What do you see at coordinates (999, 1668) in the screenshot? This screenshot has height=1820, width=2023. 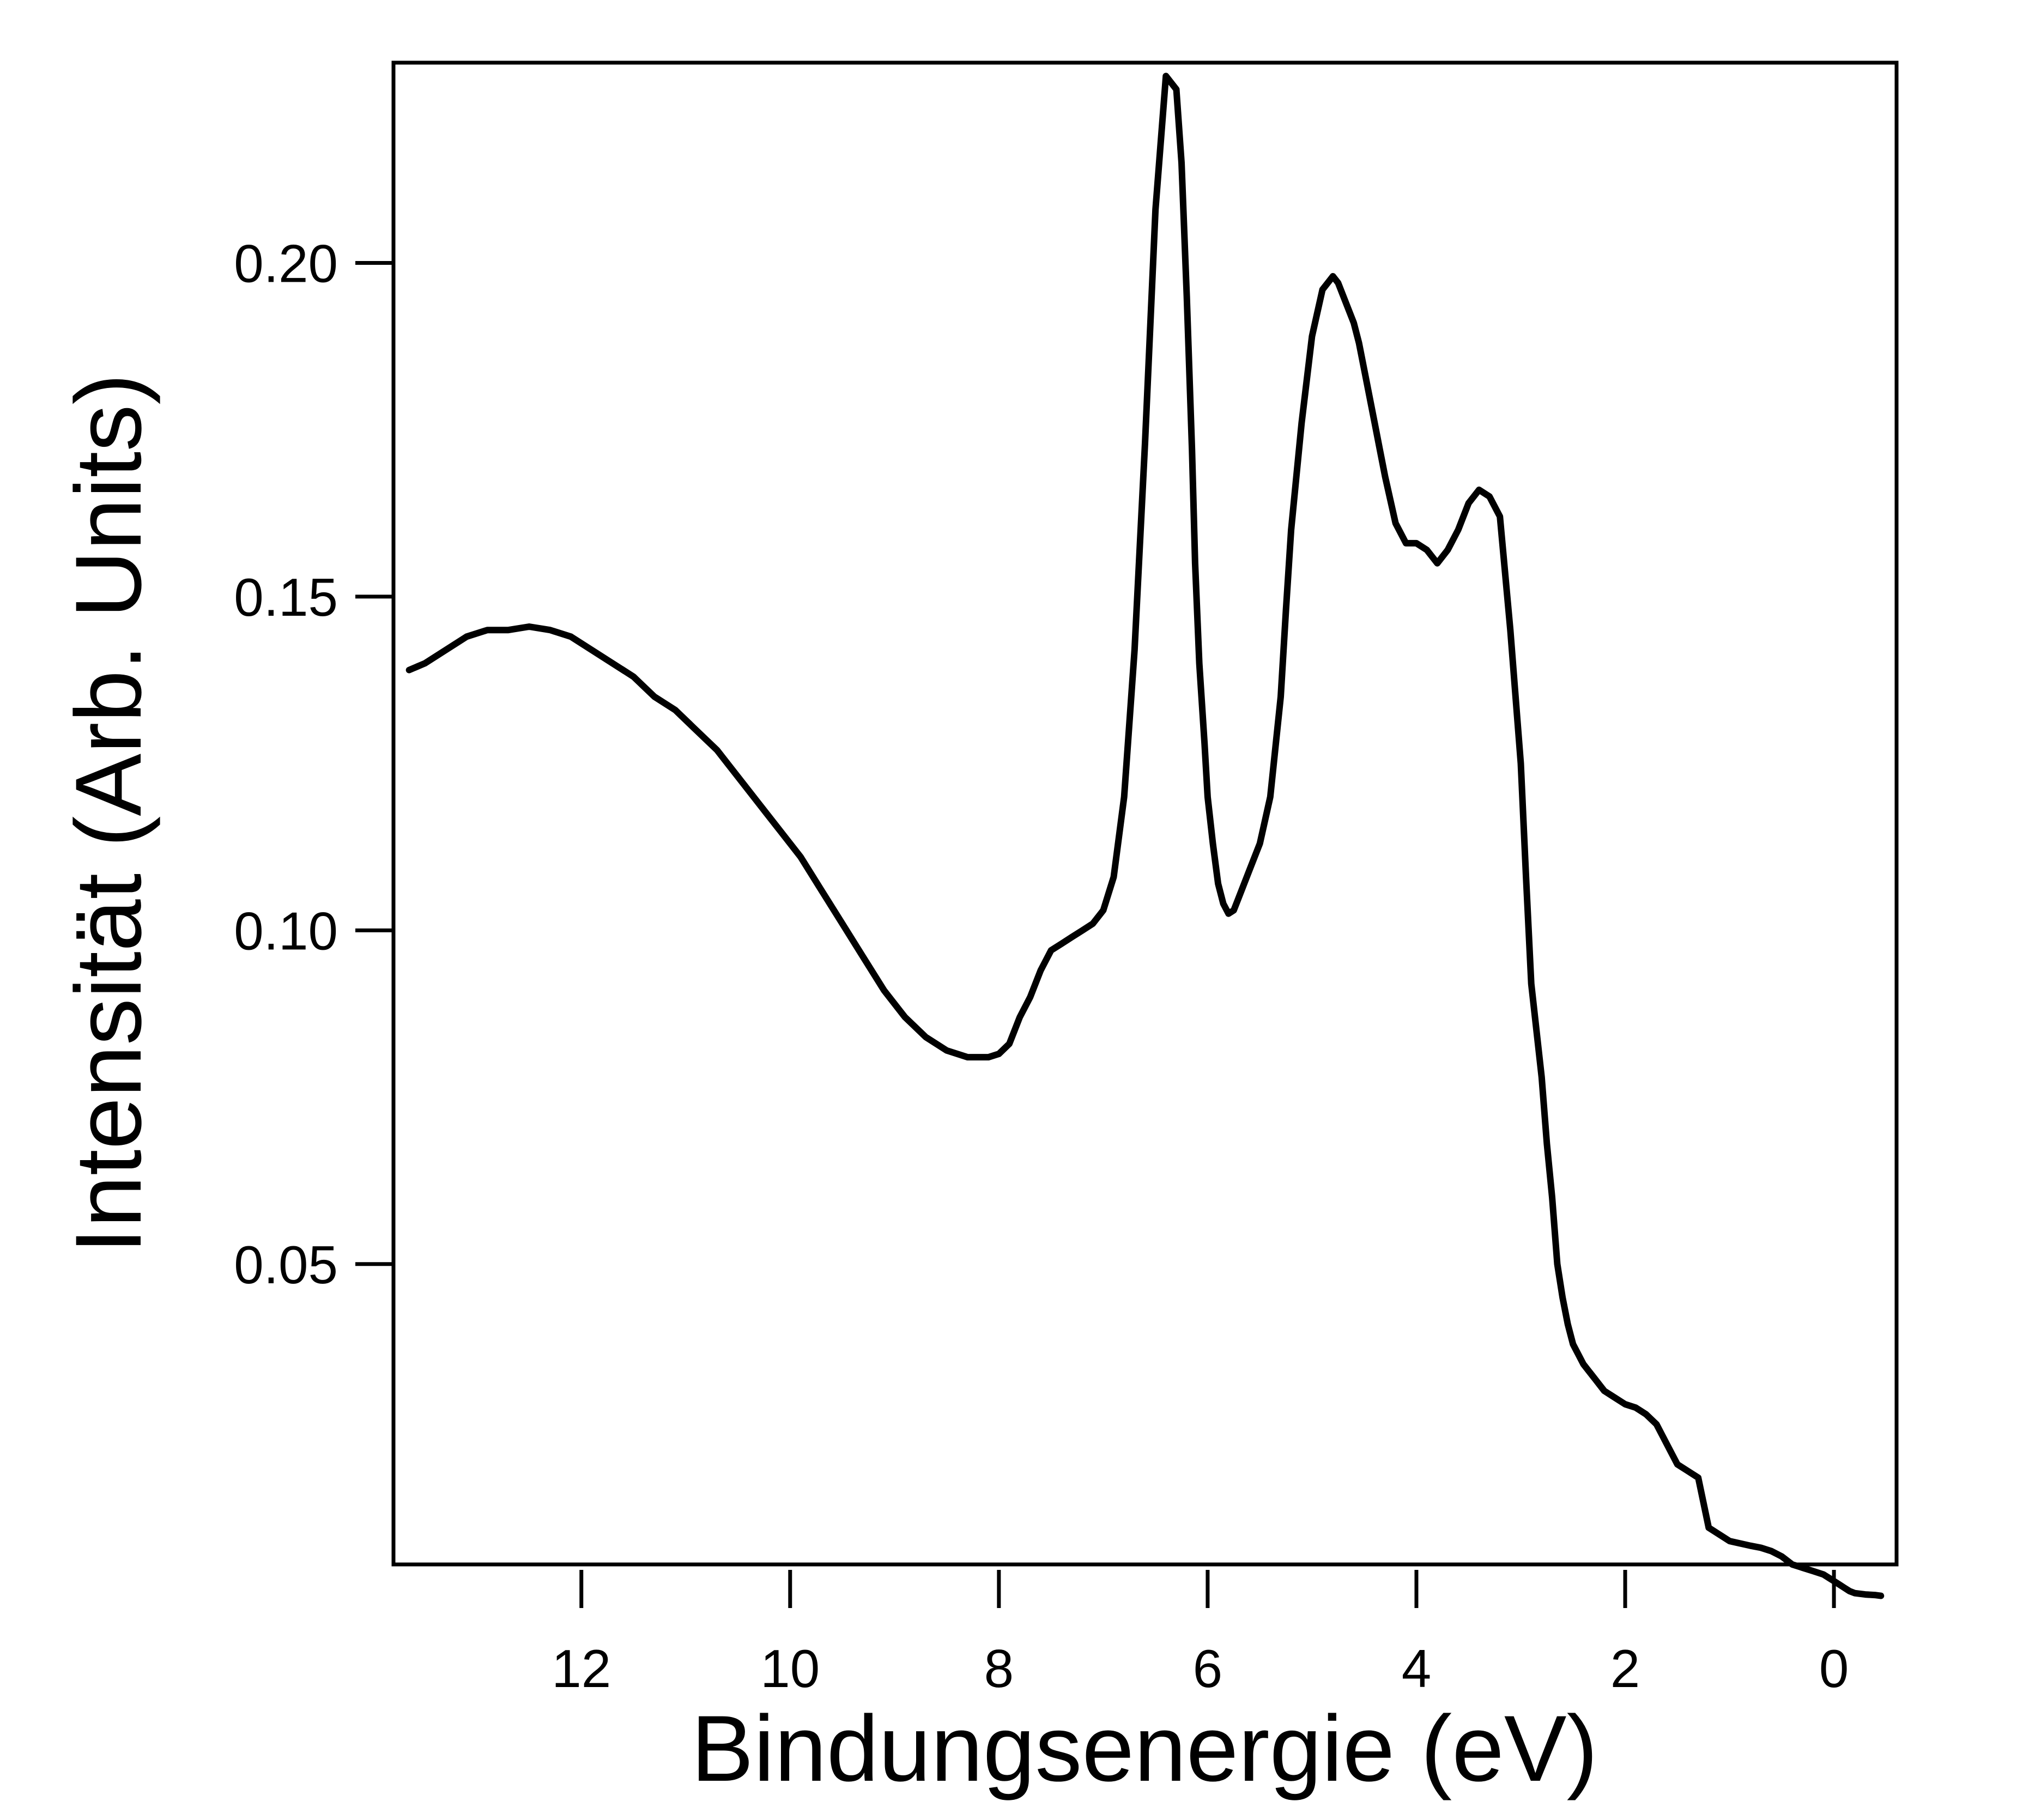 I see `x-tick-label: 8` at bounding box center [999, 1668].